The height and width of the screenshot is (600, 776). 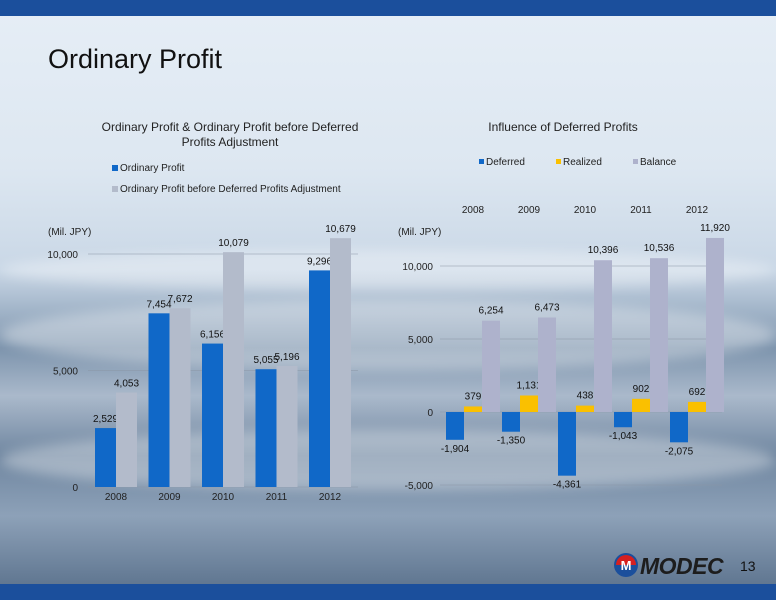 I want to click on bottom-band, so click(x=388, y=592).